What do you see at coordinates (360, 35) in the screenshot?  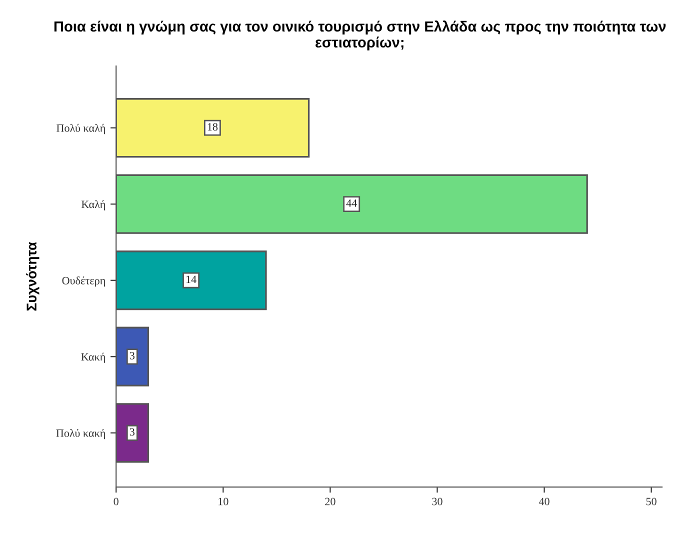 I see `chart-title: Ποια είναι η γνώμη σας για τον οινικό τουρισμό στην Ελλάδα ως προς την ποιότητα των εστιατορίων;` at bounding box center [360, 35].